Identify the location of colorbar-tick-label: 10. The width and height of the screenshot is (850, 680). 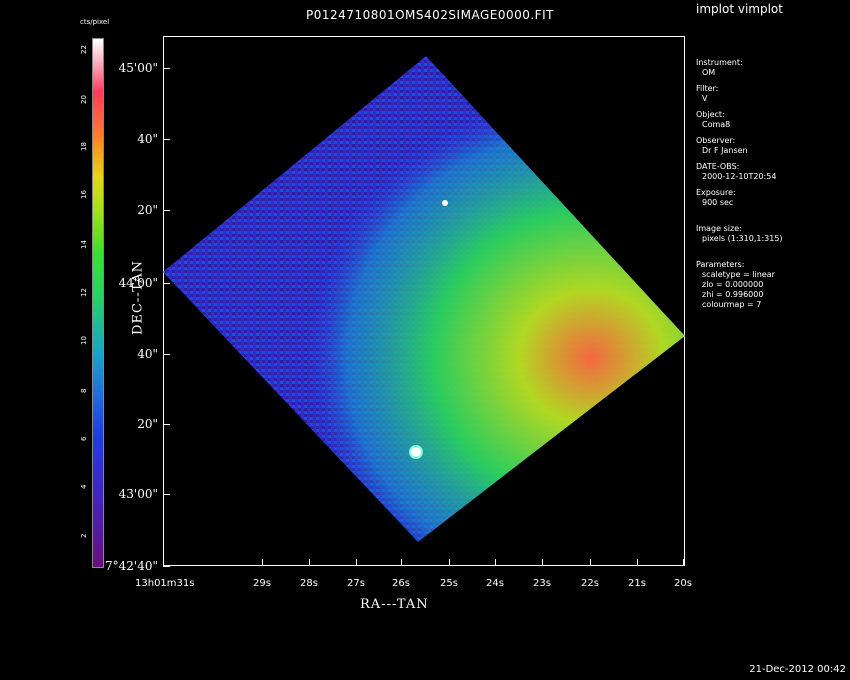
(84, 340).